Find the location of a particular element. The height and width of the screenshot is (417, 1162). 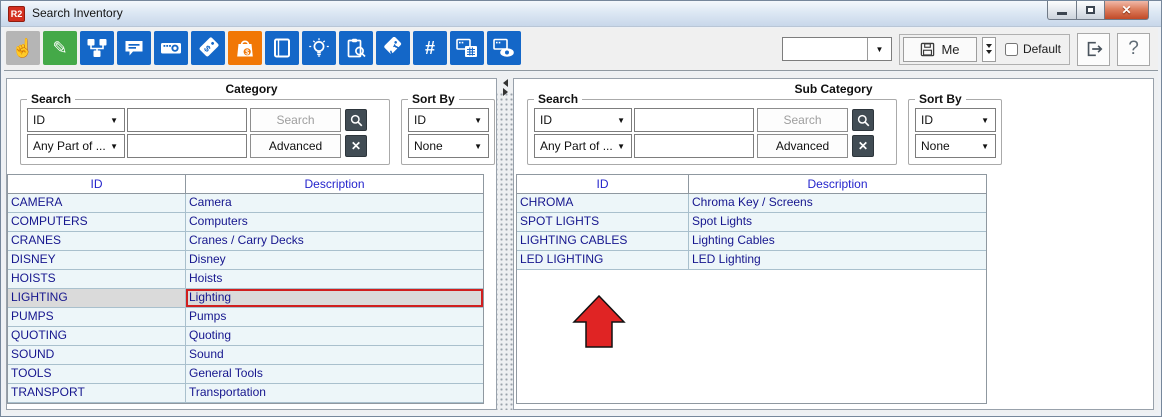

table-row: PUMPS Pumps is located at coordinates (245, 317).